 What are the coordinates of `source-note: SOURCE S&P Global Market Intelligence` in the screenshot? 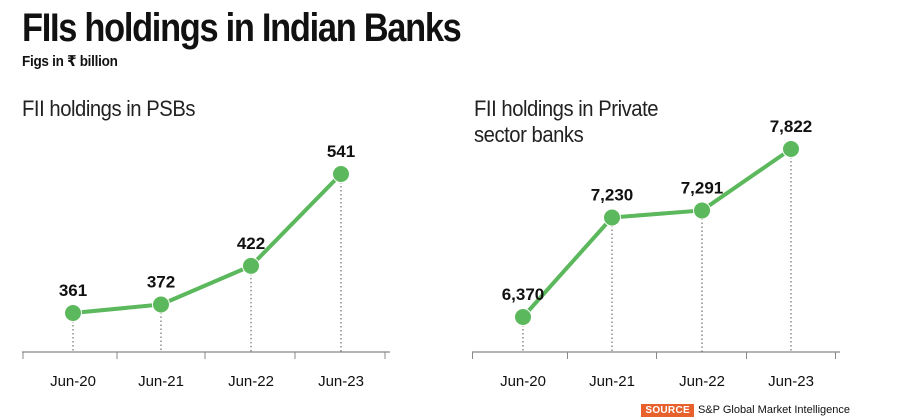 It's located at (745, 410).